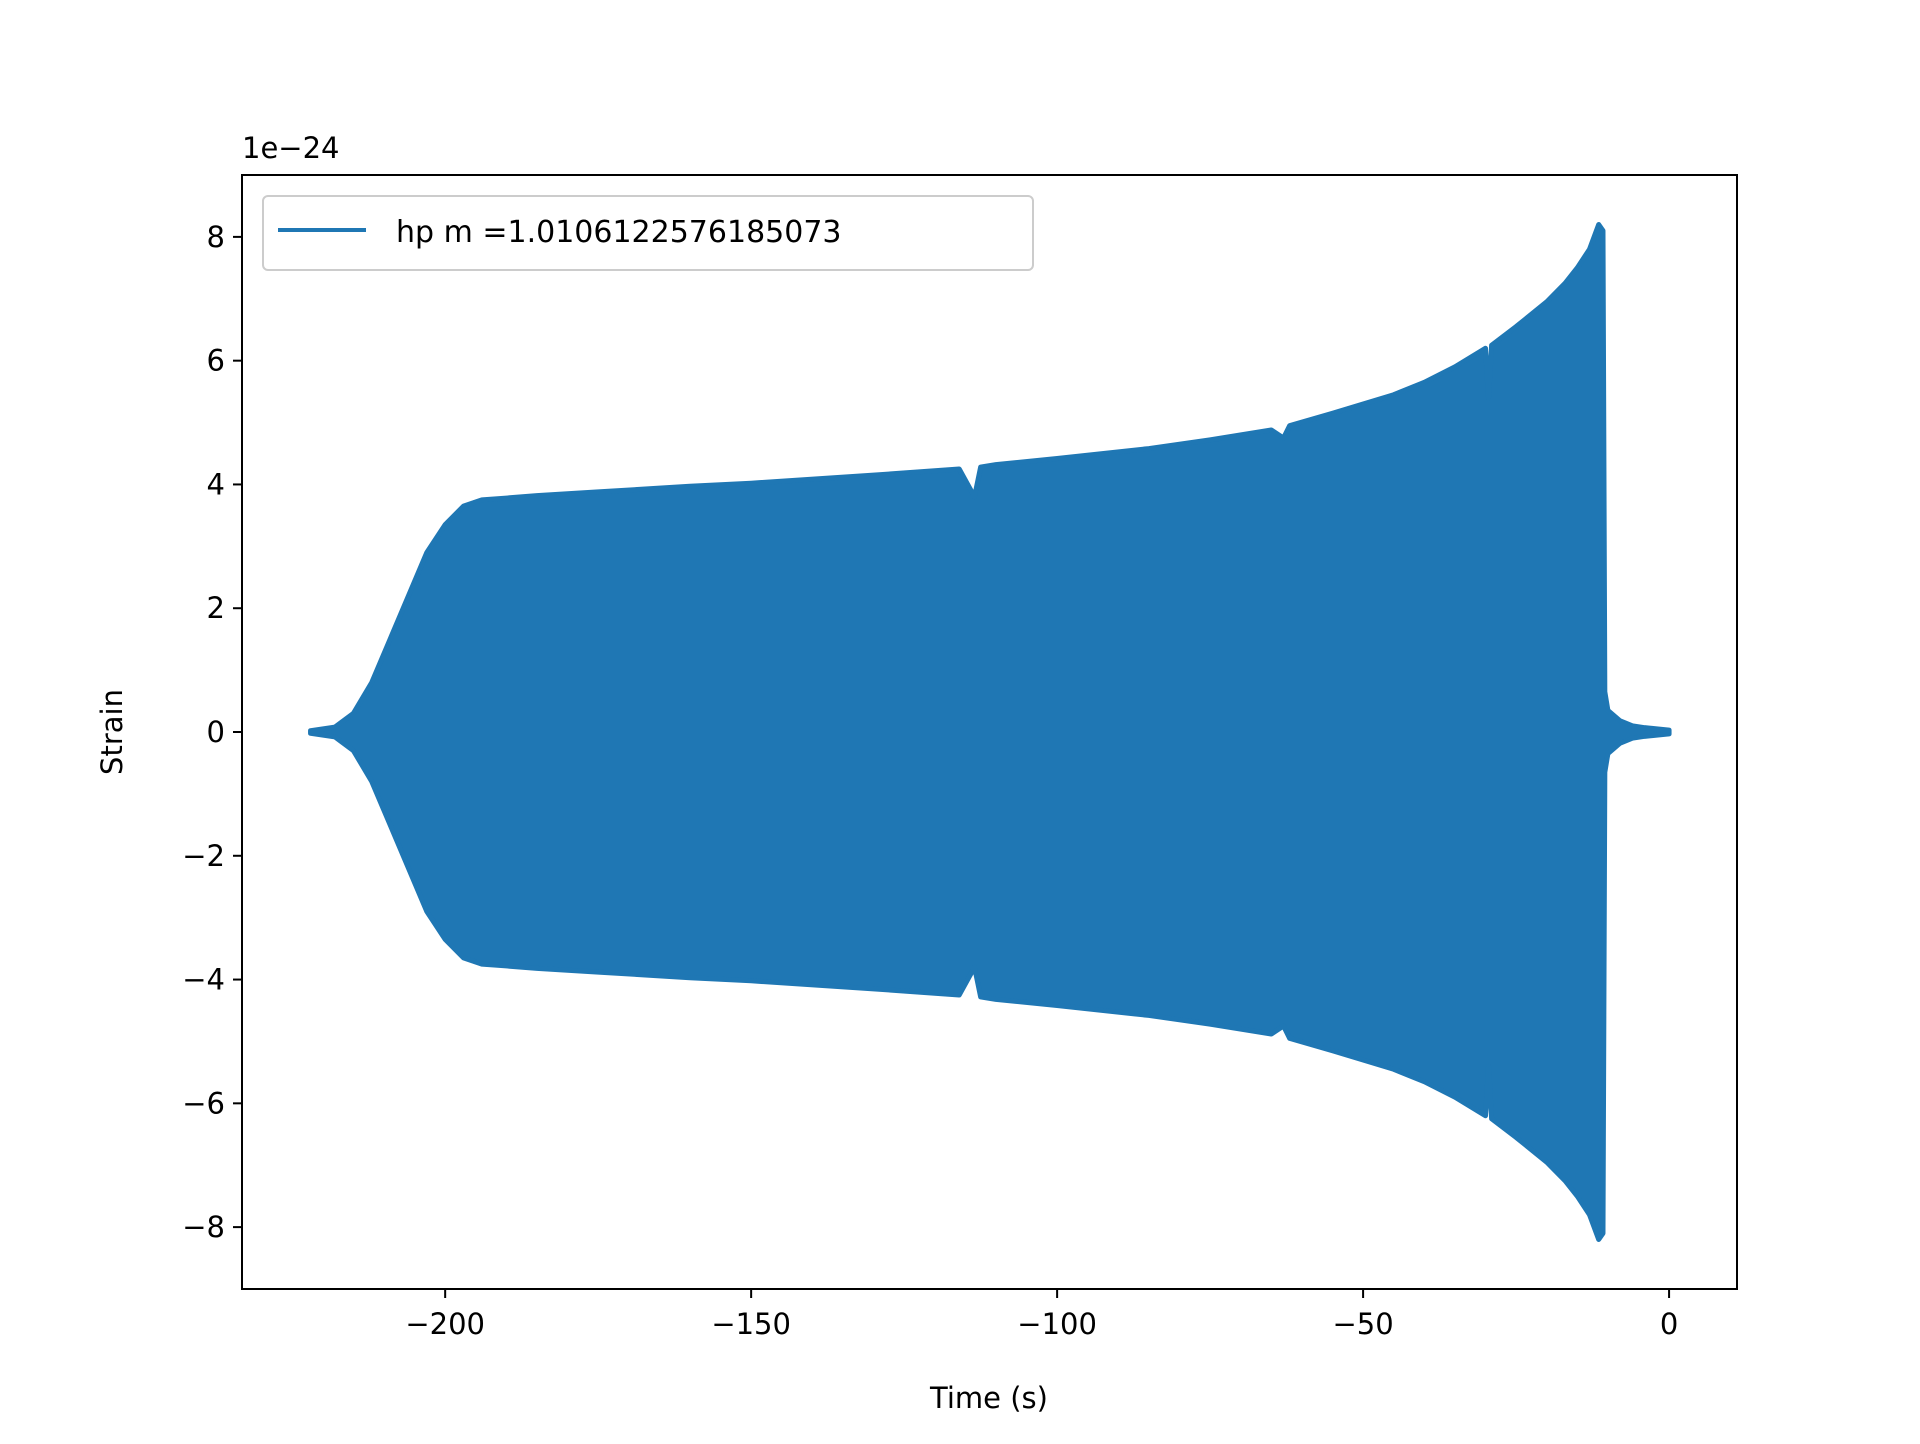  What do you see at coordinates (216, 732) in the screenshot?
I see `y-tick-label: 0` at bounding box center [216, 732].